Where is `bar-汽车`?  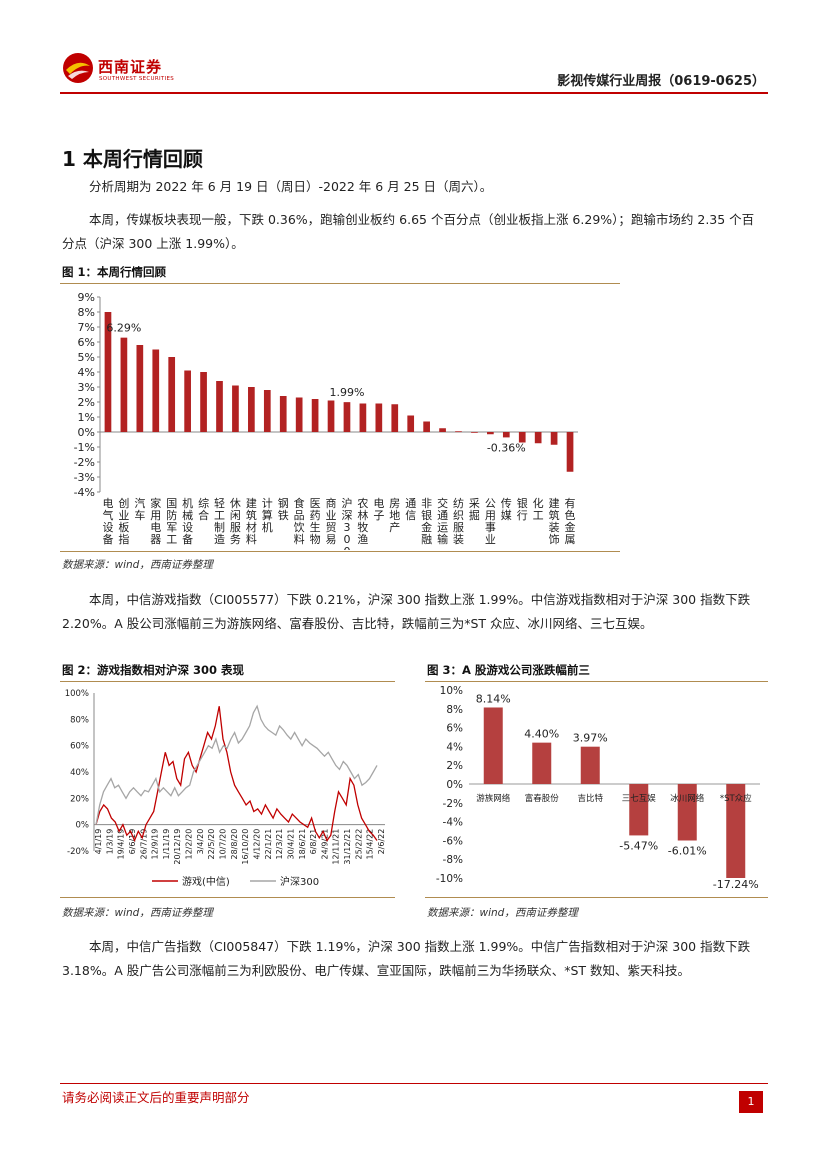 bar-汽车 is located at coordinates (140, 388).